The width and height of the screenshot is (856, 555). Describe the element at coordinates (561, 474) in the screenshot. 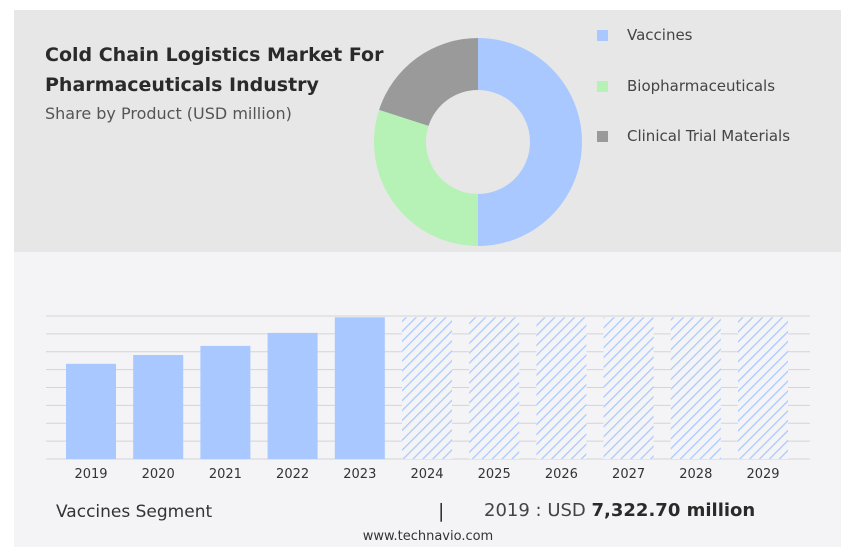

I see `x-tick-label: 2026` at that location.